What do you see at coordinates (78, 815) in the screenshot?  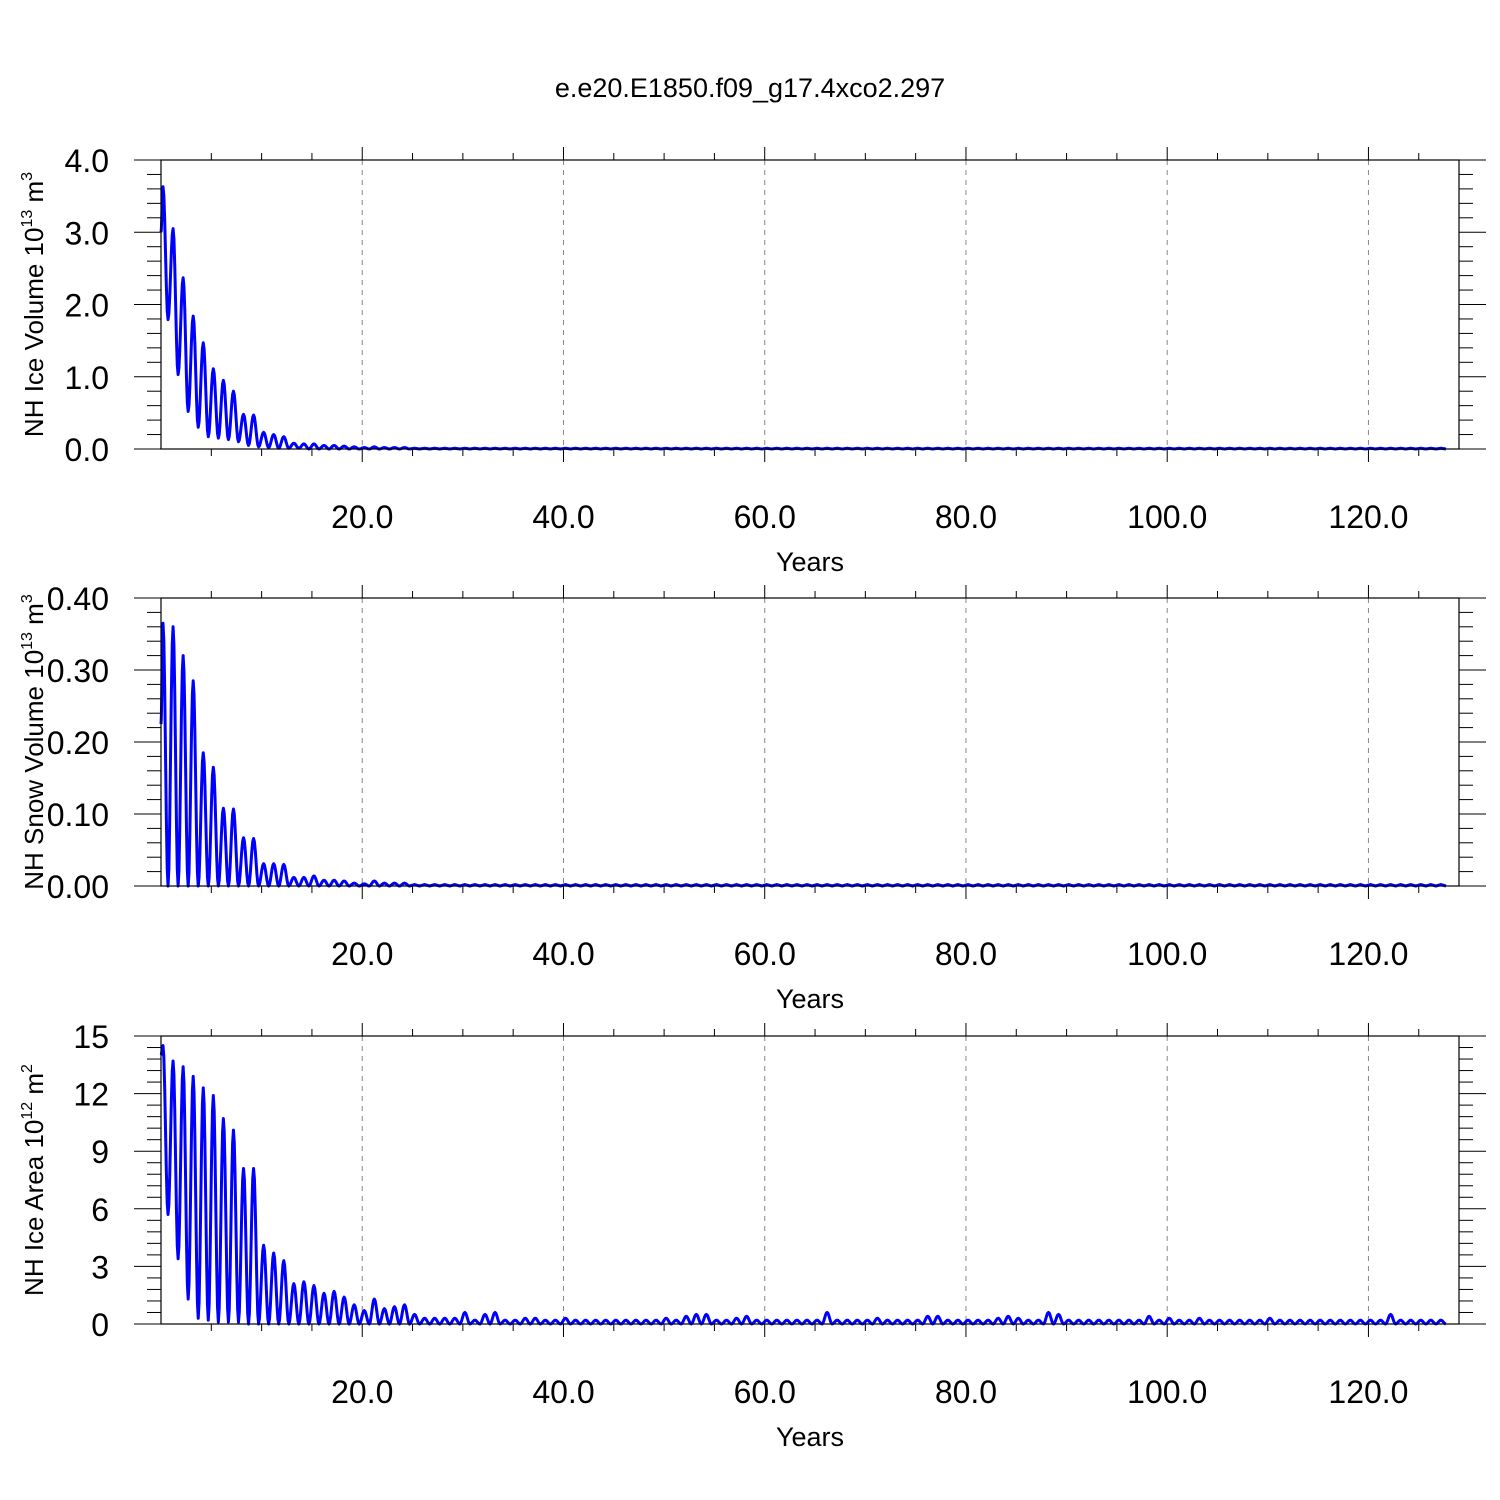 I see `y-tick-label: 0.10` at bounding box center [78, 815].